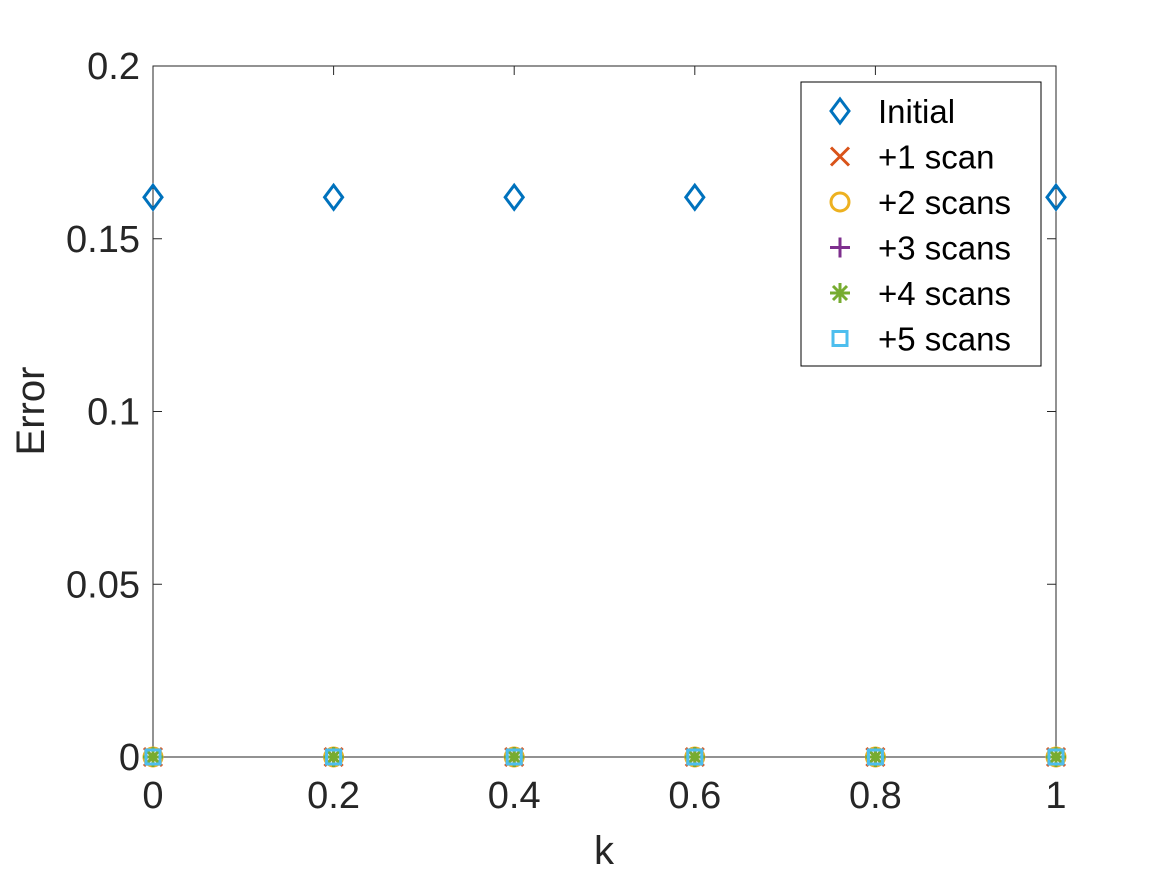 This screenshot has width=1167, height=875. Describe the element at coordinates (840, 247) in the screenshot. I see `legend-marker-plus` at that location.